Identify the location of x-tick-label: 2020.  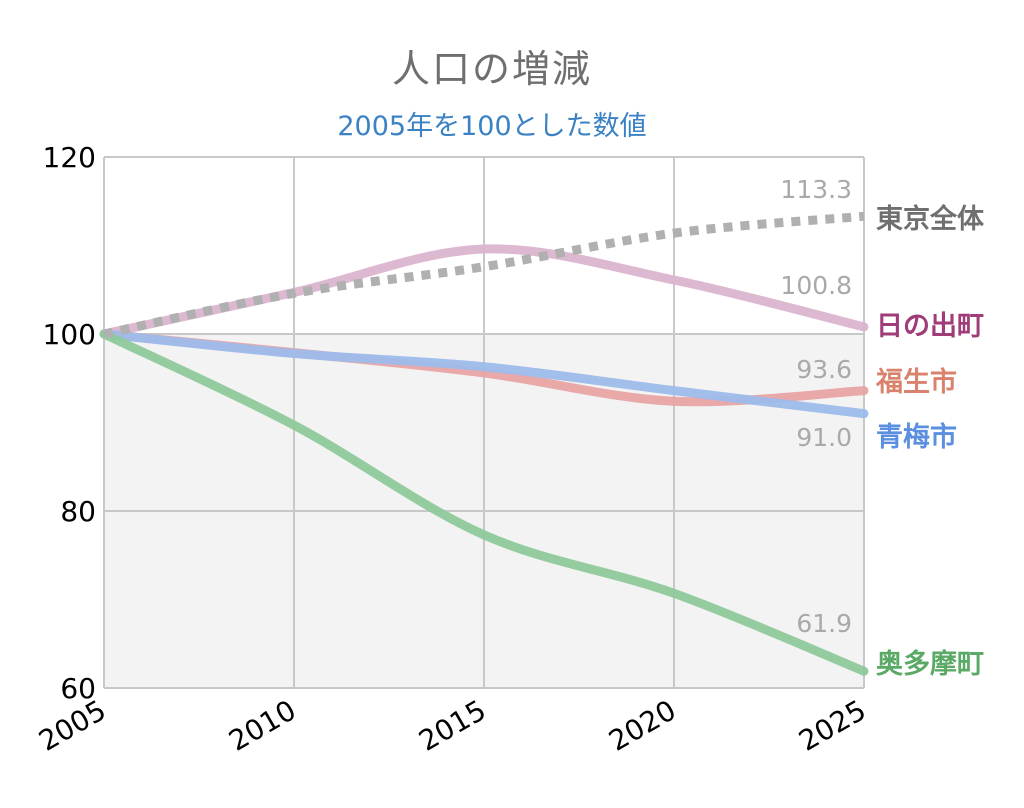
(642, 725).